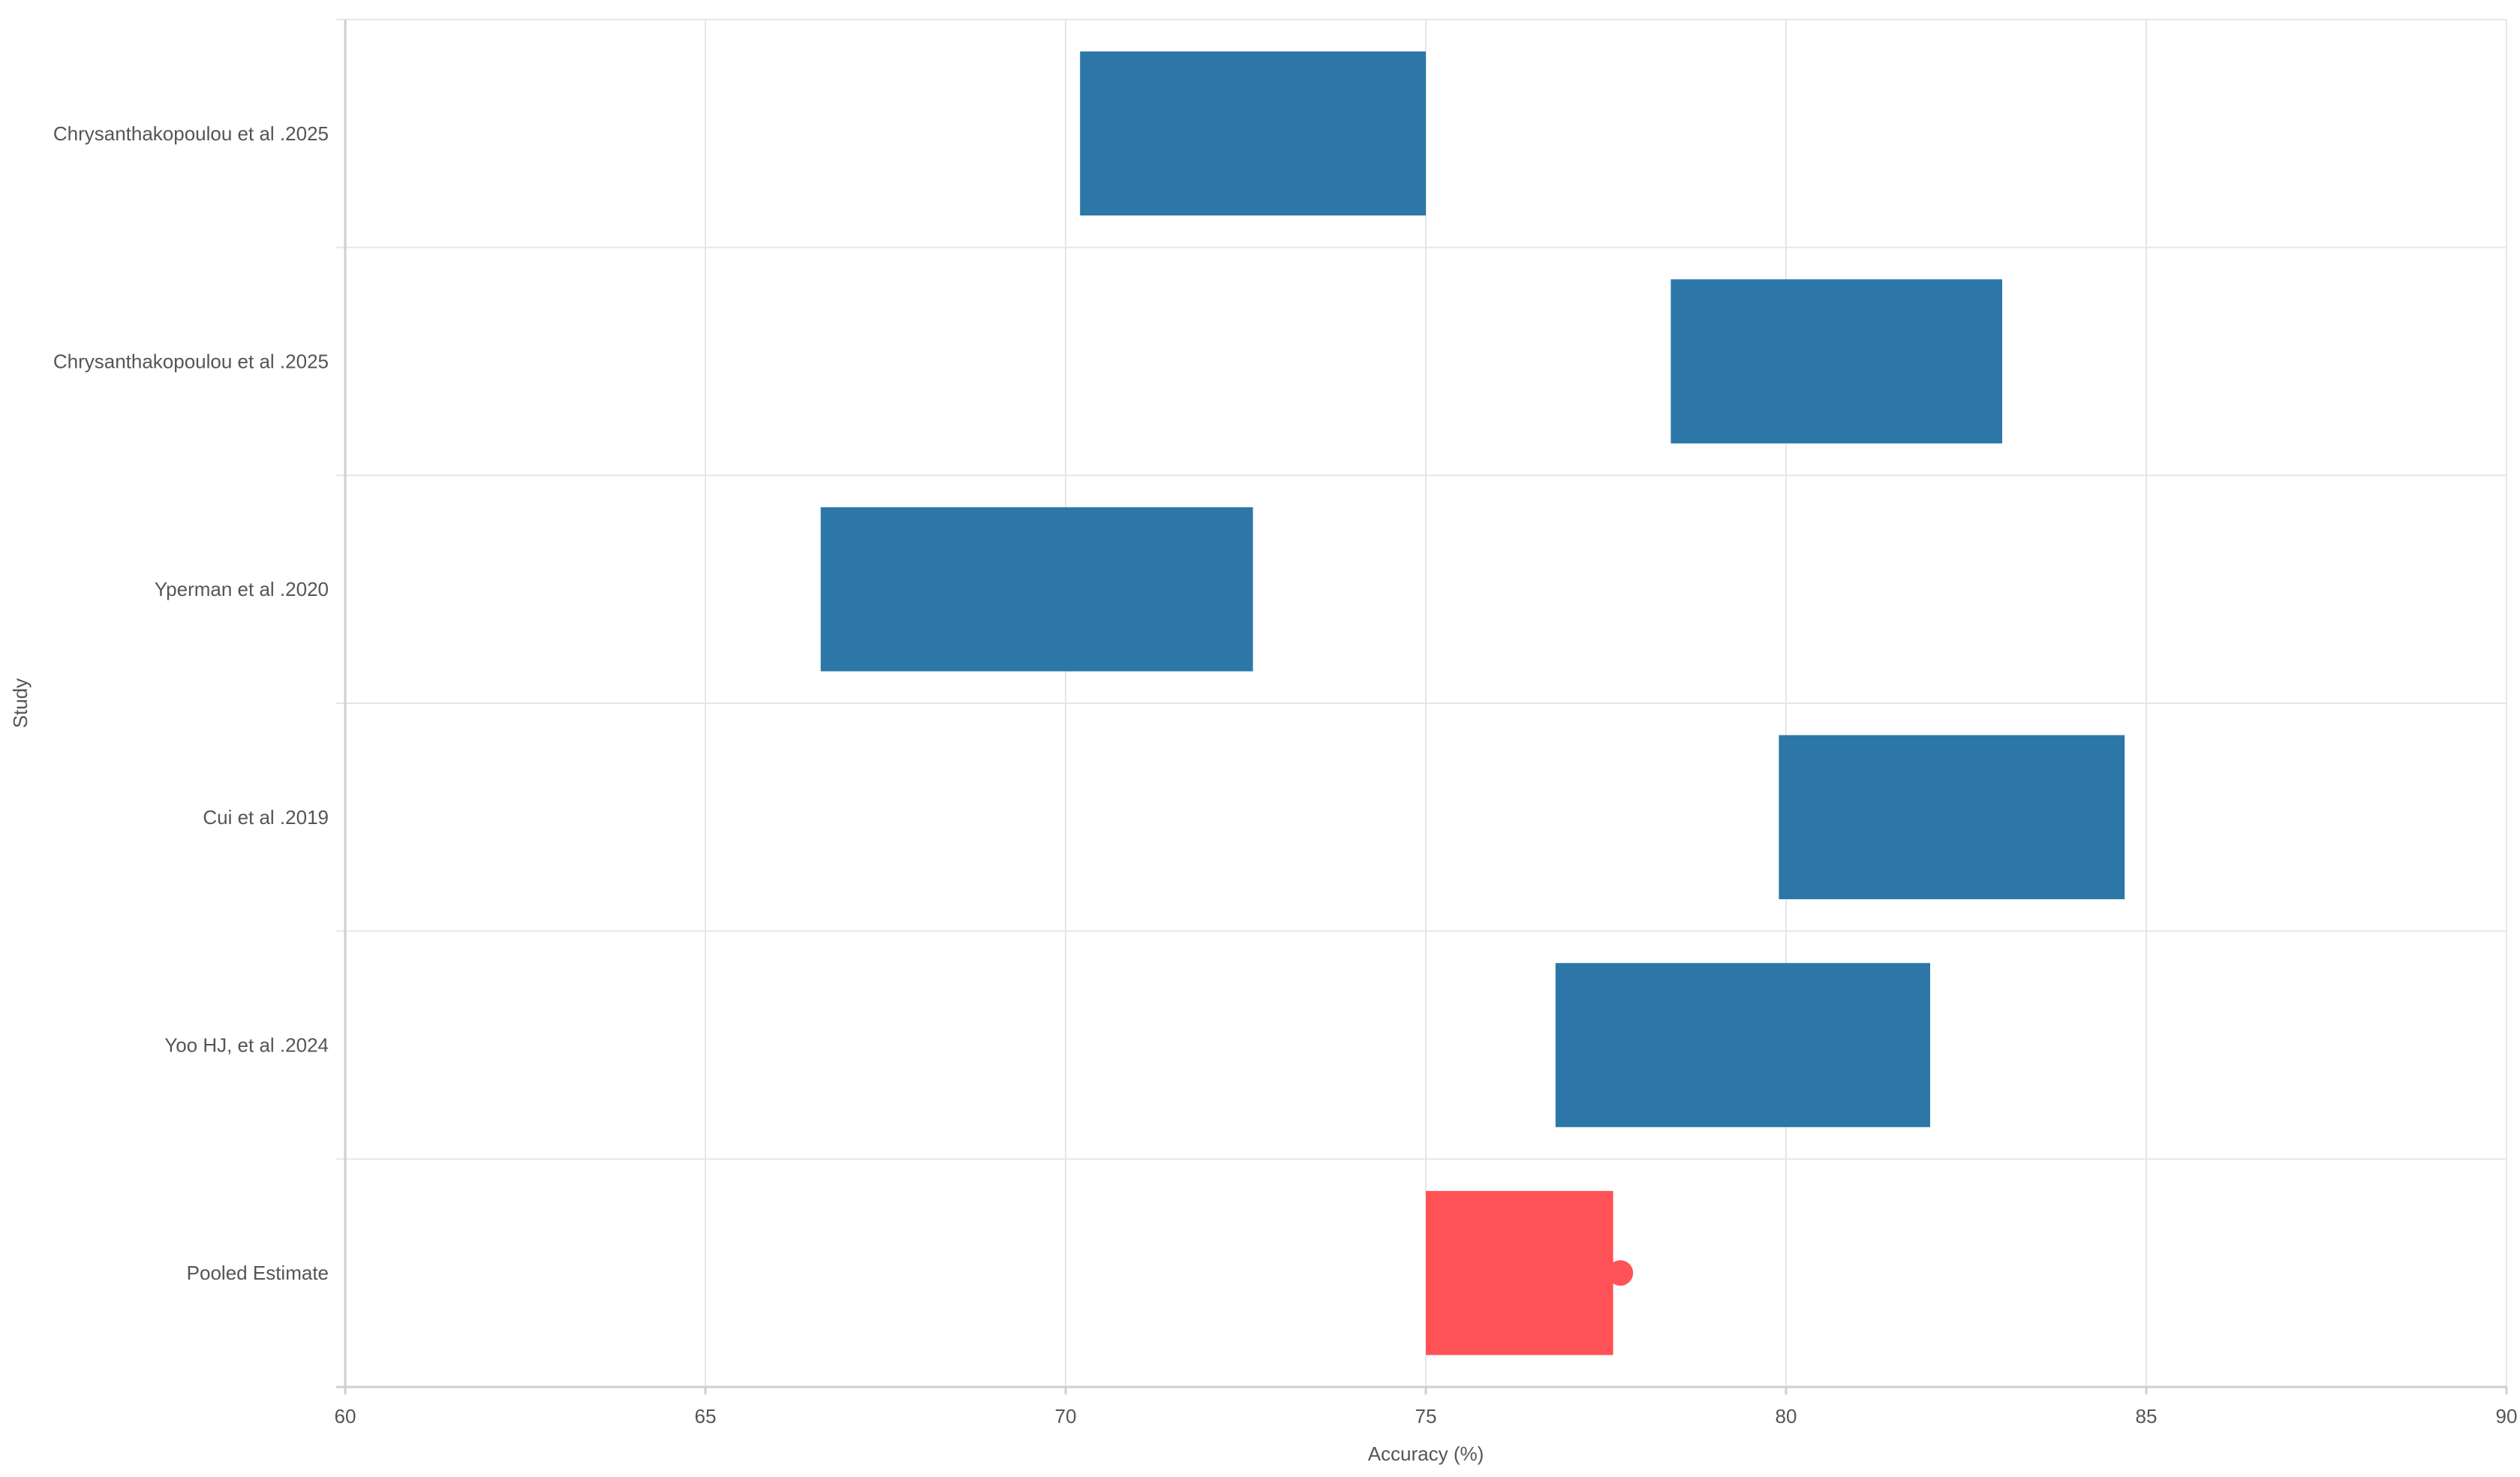 This screenshot has width=2520, height=1477. Describe the element at coordinates (20, 703) in the screenshot. I see `y-axis-title: Study` at that location.